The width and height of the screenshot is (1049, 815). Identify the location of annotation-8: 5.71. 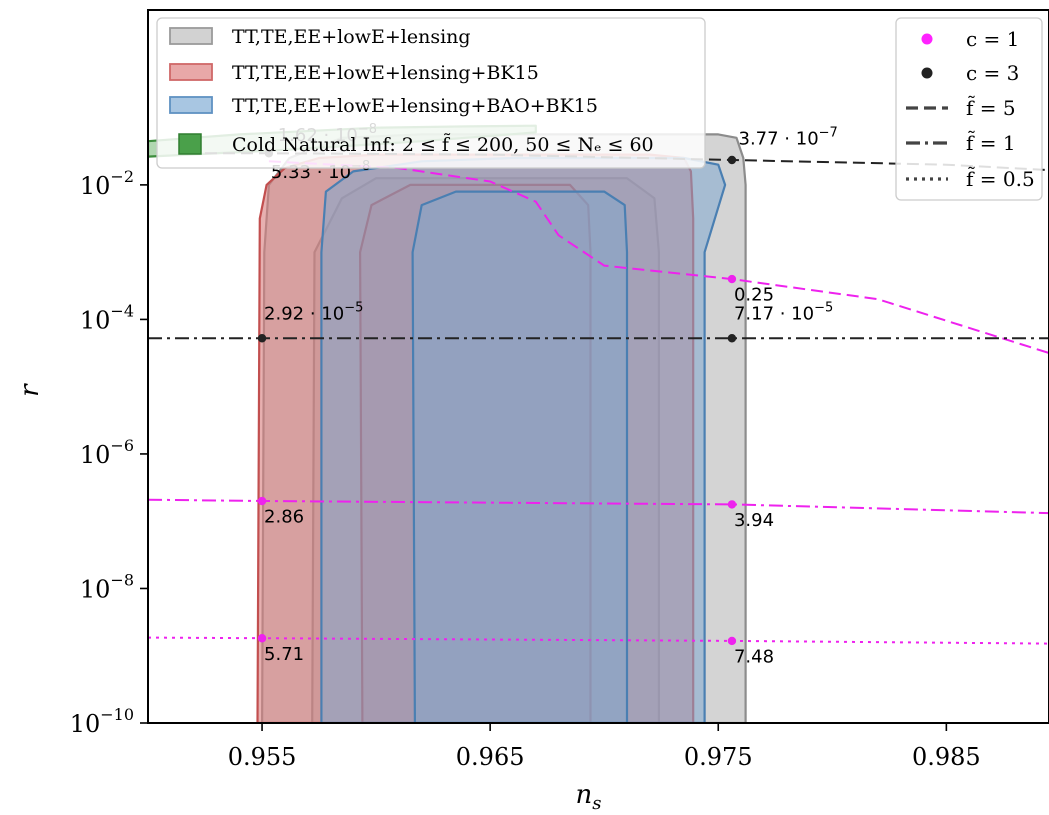
(284, 654).